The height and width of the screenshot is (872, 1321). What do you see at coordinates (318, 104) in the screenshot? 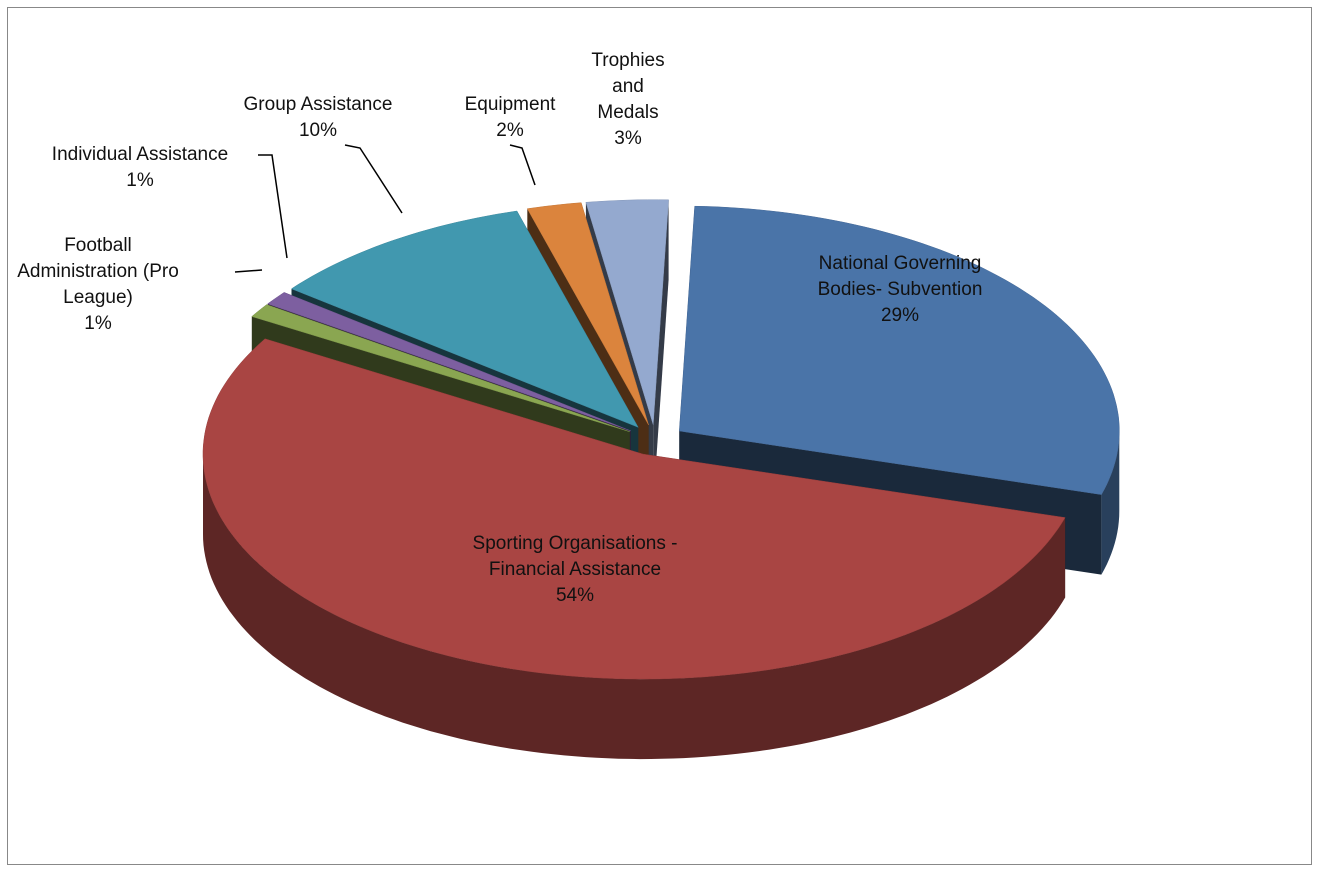
I see `category-label: Group Assistance` at bounding box center [318, 104].